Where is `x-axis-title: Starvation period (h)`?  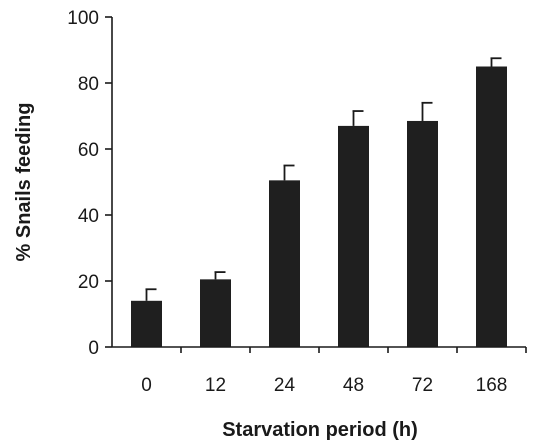 x-axis-title: Starvation period (h) is located at coordinates (320, 430).